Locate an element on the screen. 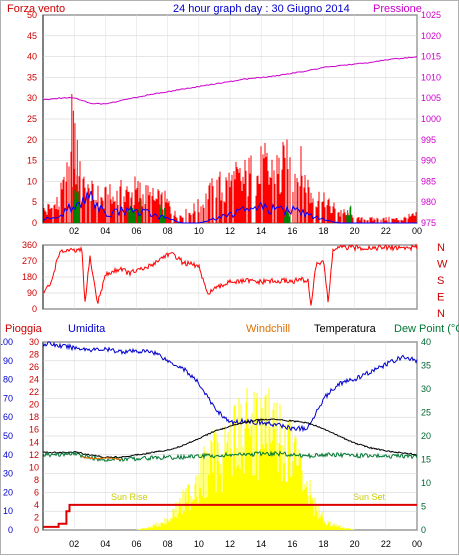 The width and height of the screenshot is (459, 556). direction-y-tick-label: 360 is located at coordinates (29, 245).